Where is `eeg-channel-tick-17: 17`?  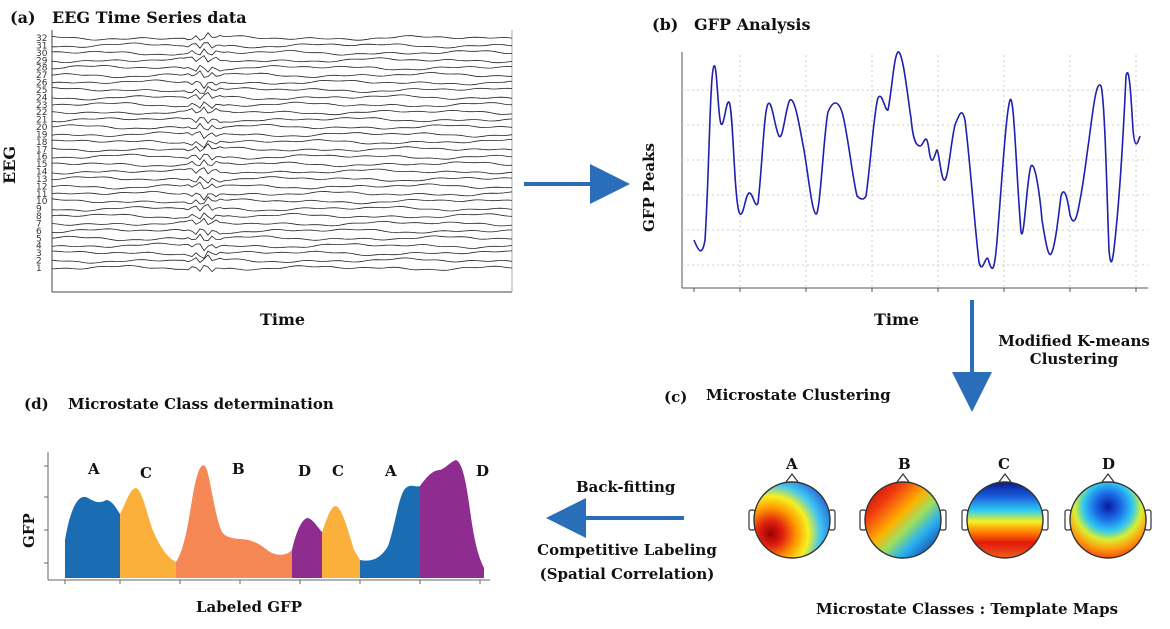
eeg-channel-tick-17: 17 is located at coordinates (41, 150).